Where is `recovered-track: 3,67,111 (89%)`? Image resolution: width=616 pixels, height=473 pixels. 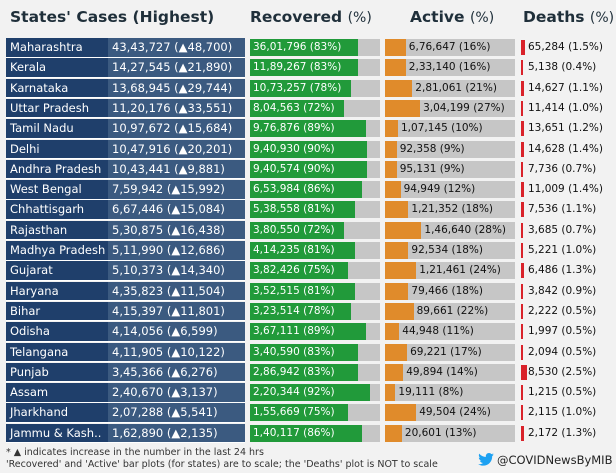 recovered-track: 3,67,111 (89%) is located at coordinates (315, 332).